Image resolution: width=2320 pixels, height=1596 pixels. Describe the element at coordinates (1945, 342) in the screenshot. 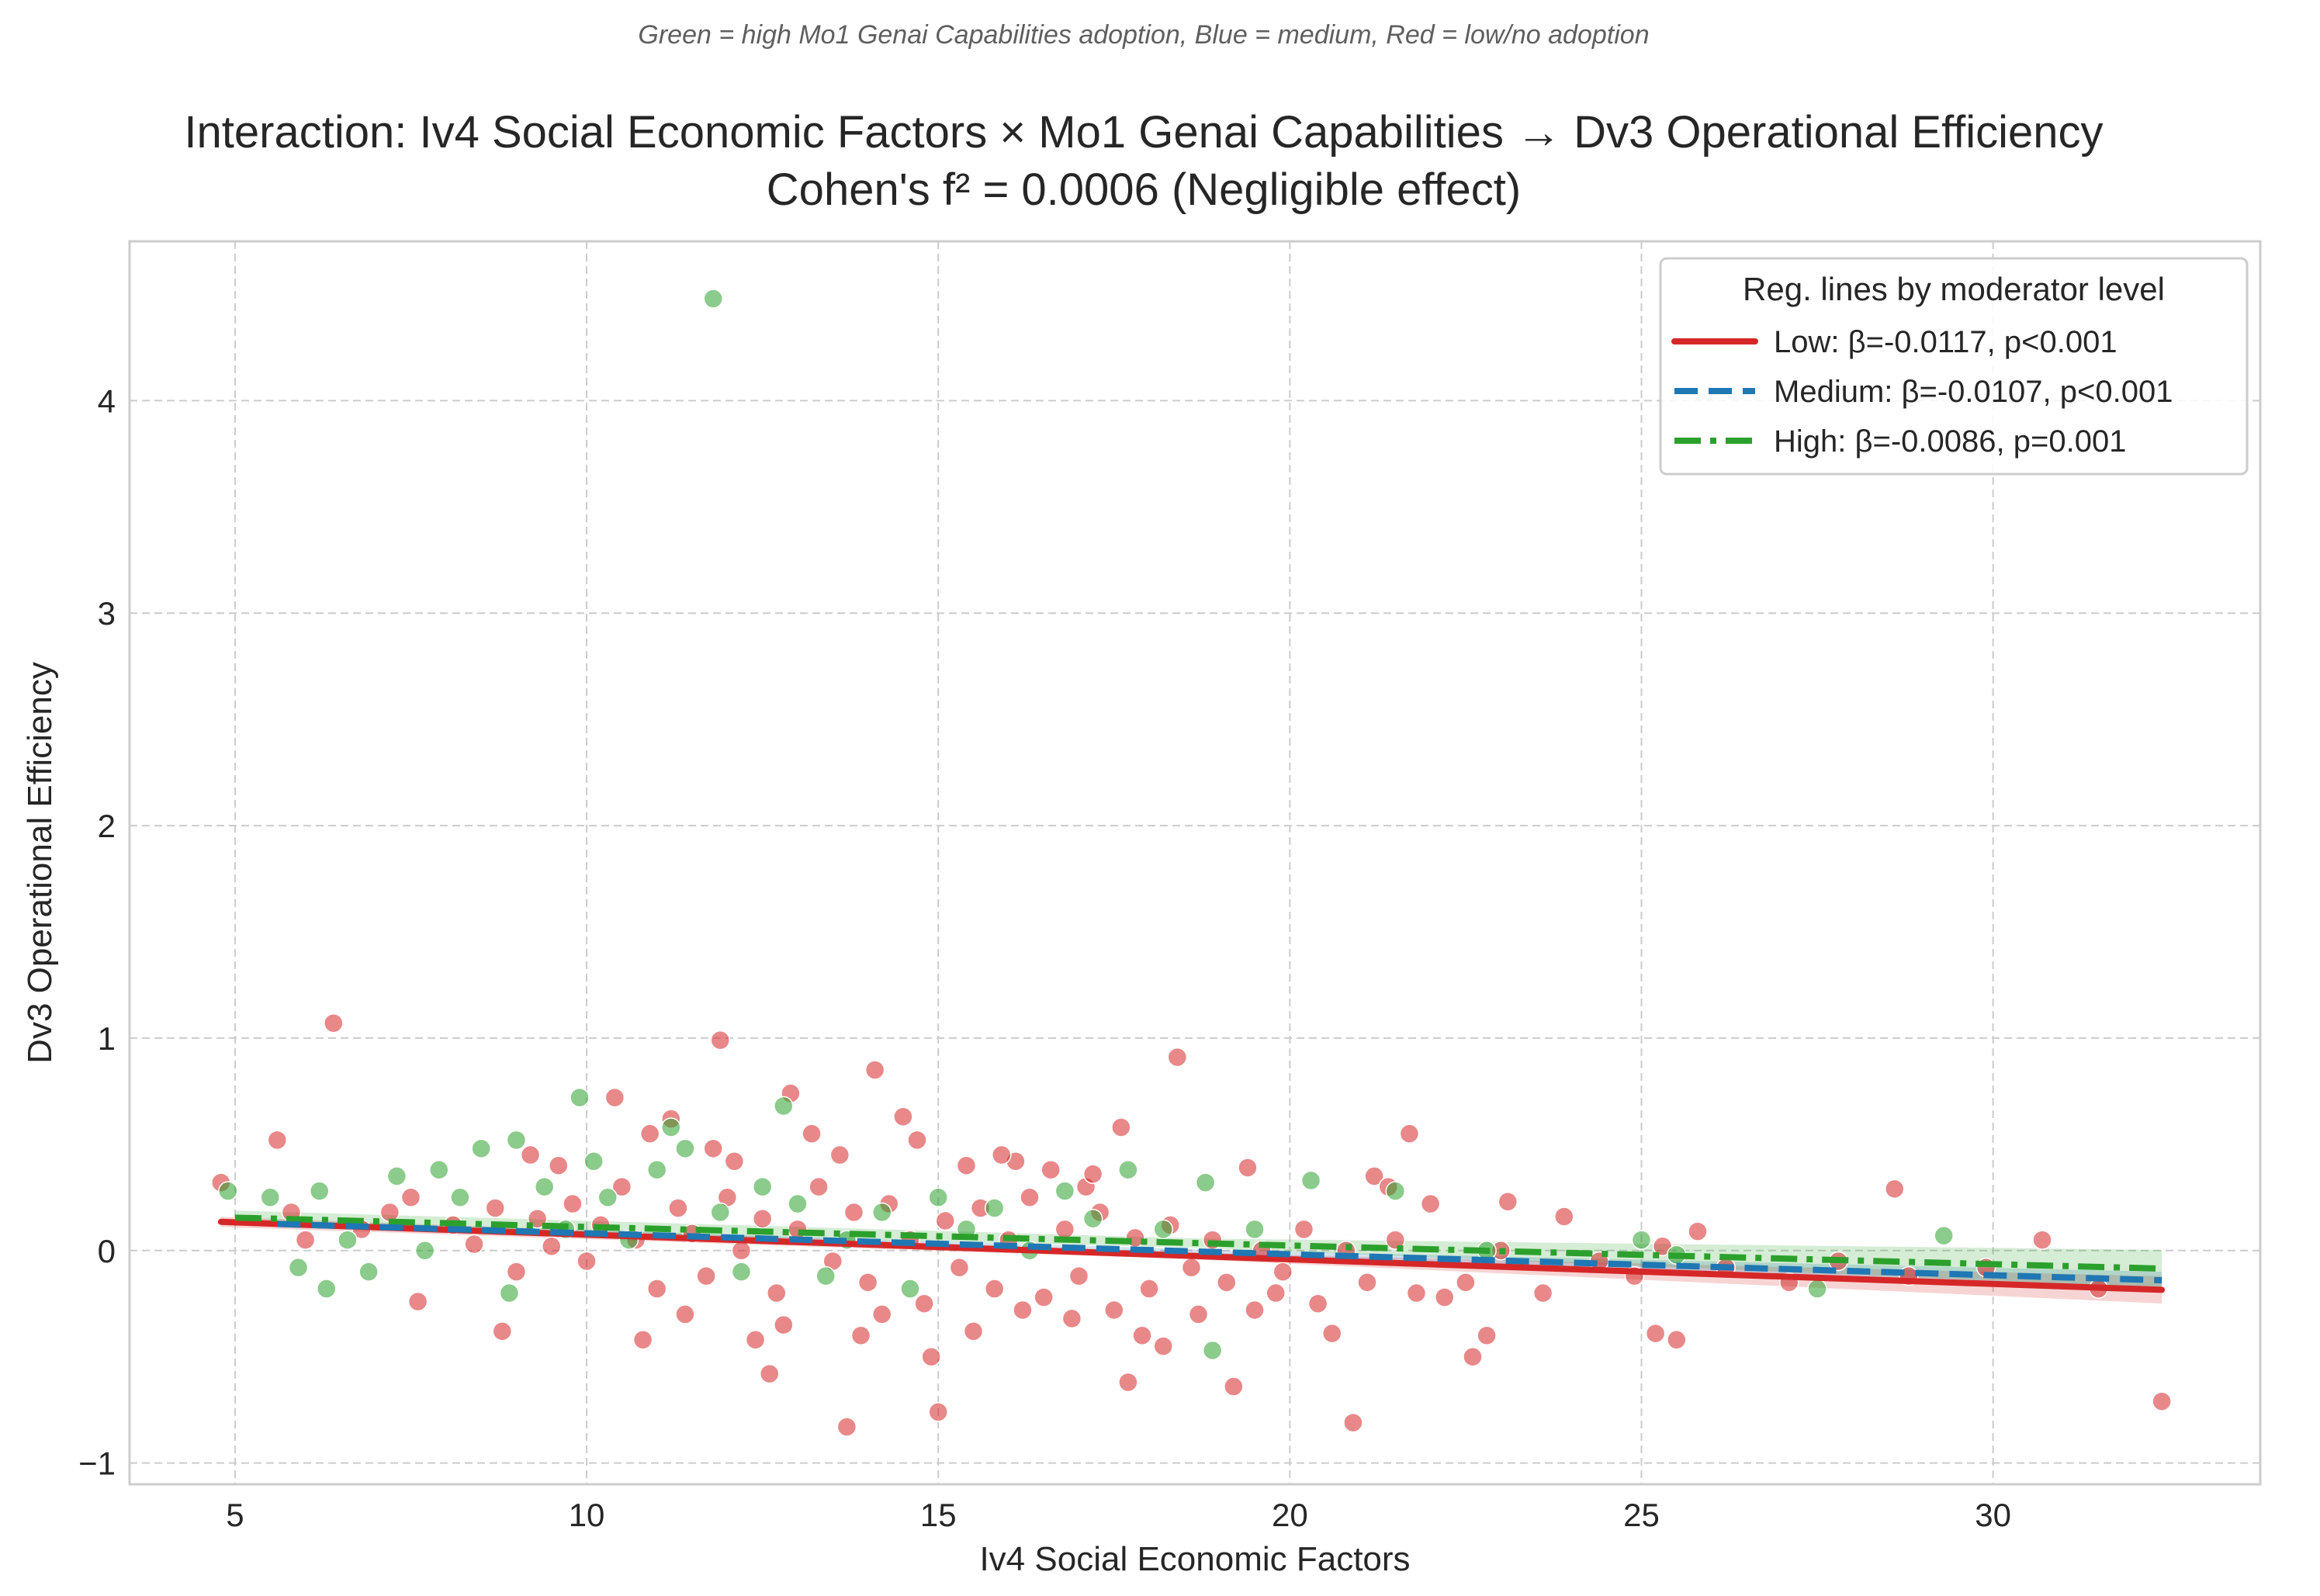

I see `legend-label-low: Low: β=-0.0117, p<0.001` at that location.